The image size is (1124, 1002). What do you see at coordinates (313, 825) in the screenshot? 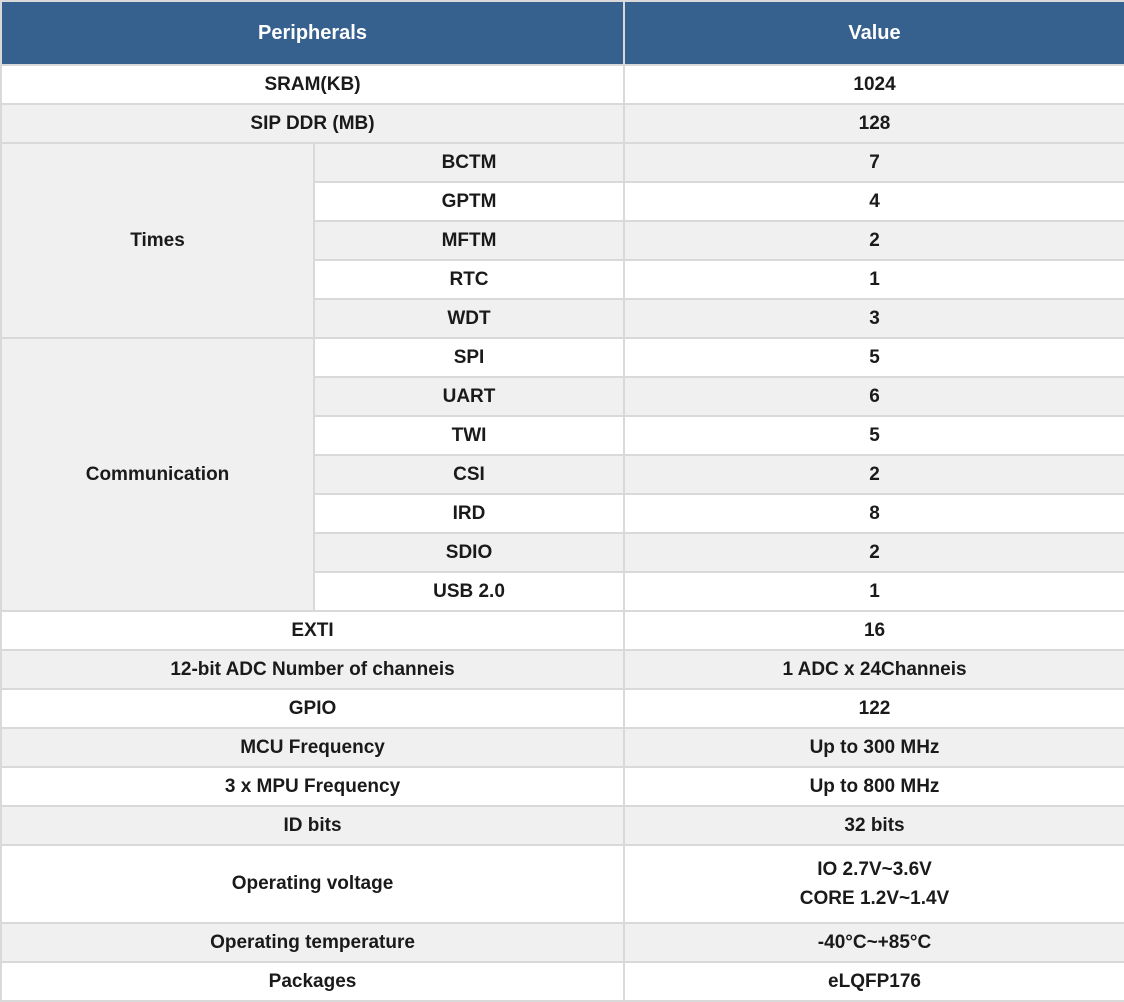
I see `row-label: ID bits` at bounding box center [313, 825].